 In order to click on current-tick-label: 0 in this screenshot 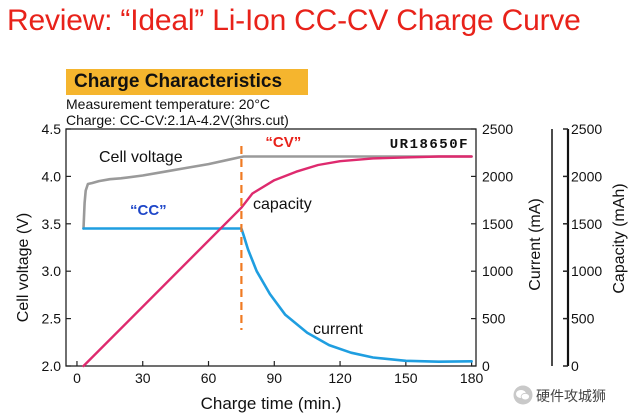, I will do `click(486, 366)`.